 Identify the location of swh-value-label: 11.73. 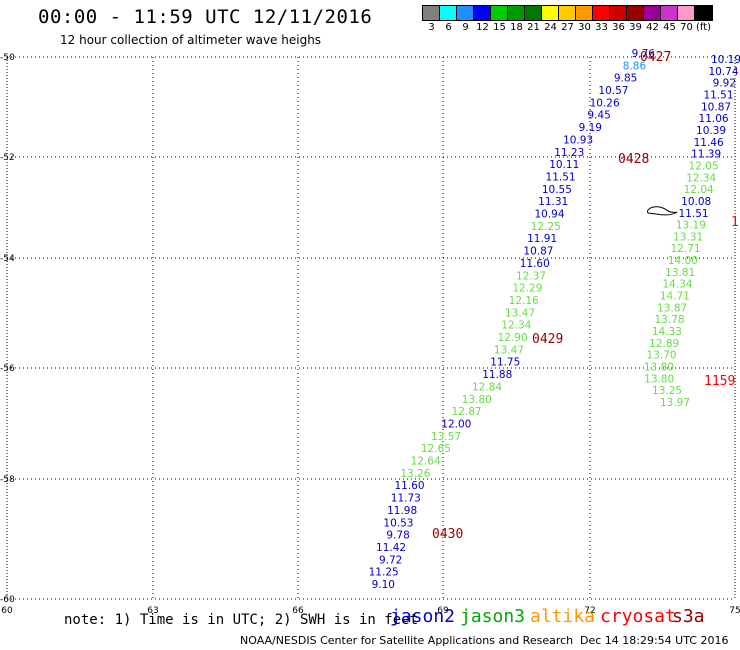
(406, 499).